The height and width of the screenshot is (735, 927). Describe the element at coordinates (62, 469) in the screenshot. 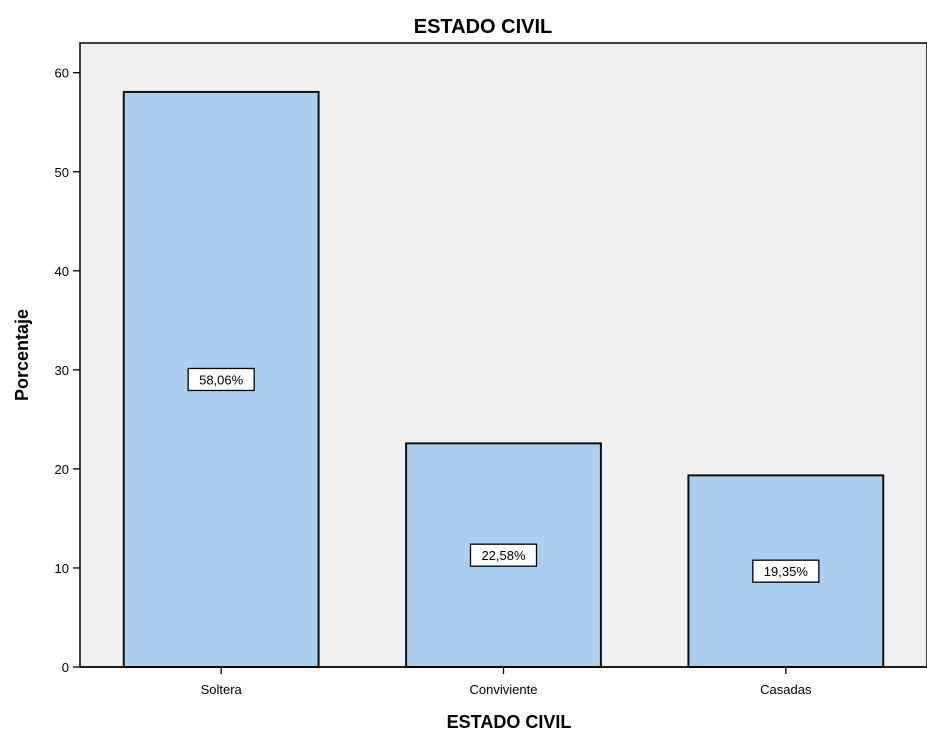

I see `y-tick-label: 20` at that location.